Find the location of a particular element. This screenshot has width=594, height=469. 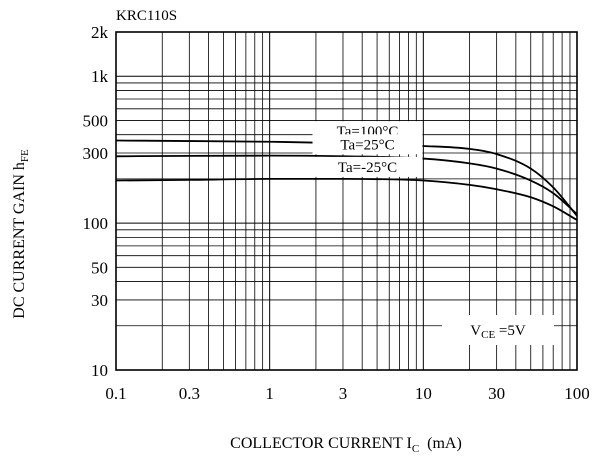

y-tick-label: 10 is located at coordinates (99, 370).